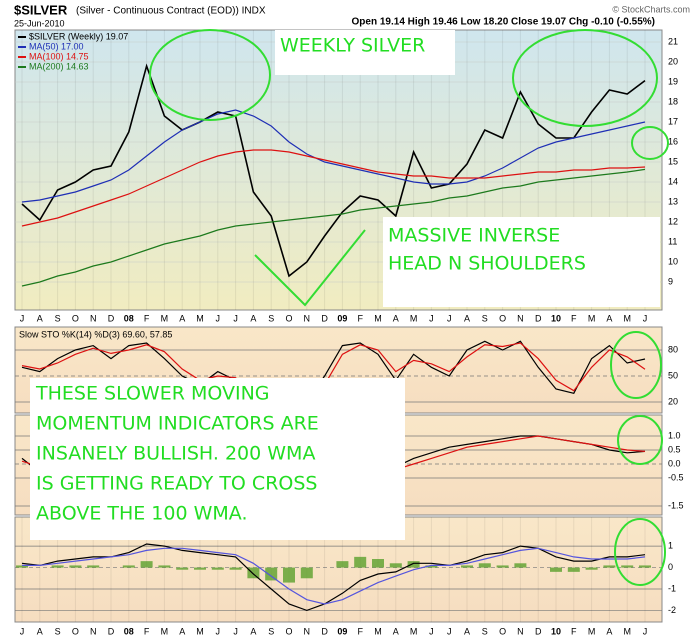  Describe the element at coordinates (673, 221) in the screenshot. I see `y-tick-label: 12` at that location.